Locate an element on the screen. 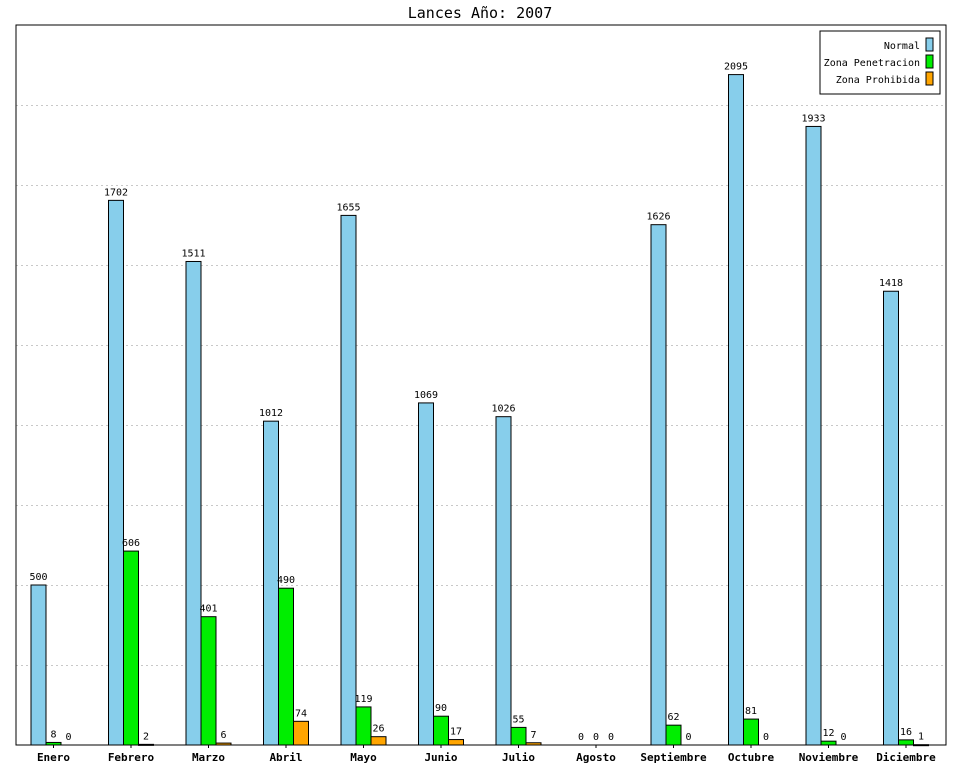 The height and width of the screenshot is (768, 960). value-label-normal-julio: 1026 is located at coordinates (503, 409).